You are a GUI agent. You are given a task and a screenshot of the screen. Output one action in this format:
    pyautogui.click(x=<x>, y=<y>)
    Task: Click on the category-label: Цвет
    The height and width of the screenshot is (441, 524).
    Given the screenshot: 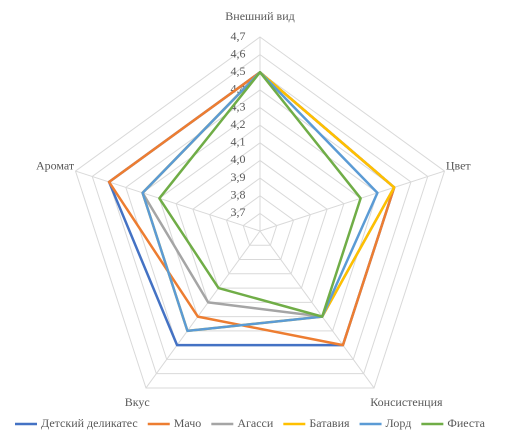 What is the action you would take?
    pyautogui.click(x=459, y=165)
    